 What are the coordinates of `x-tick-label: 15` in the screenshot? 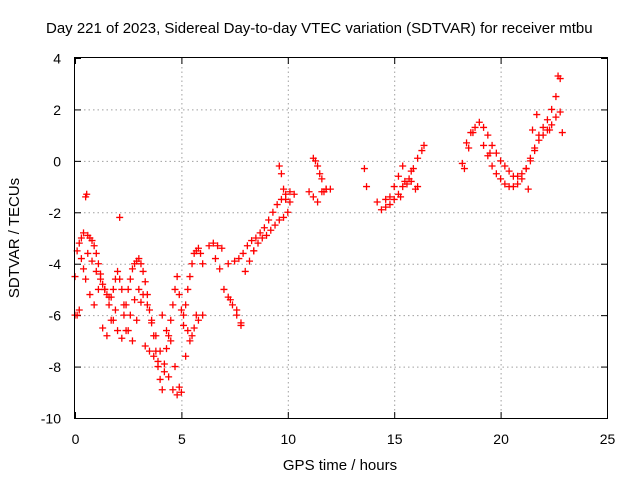 It's located at (395, 439).